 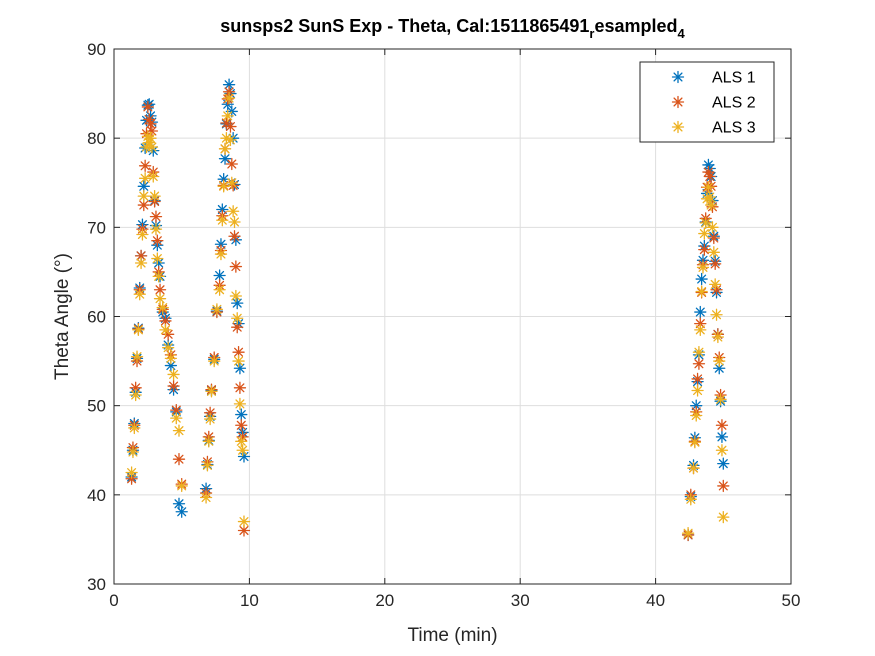 What do you see at coordinates (96, 227) in the screenshot?
I see `y-tick-label: 70` at bounding box center [96, 227].